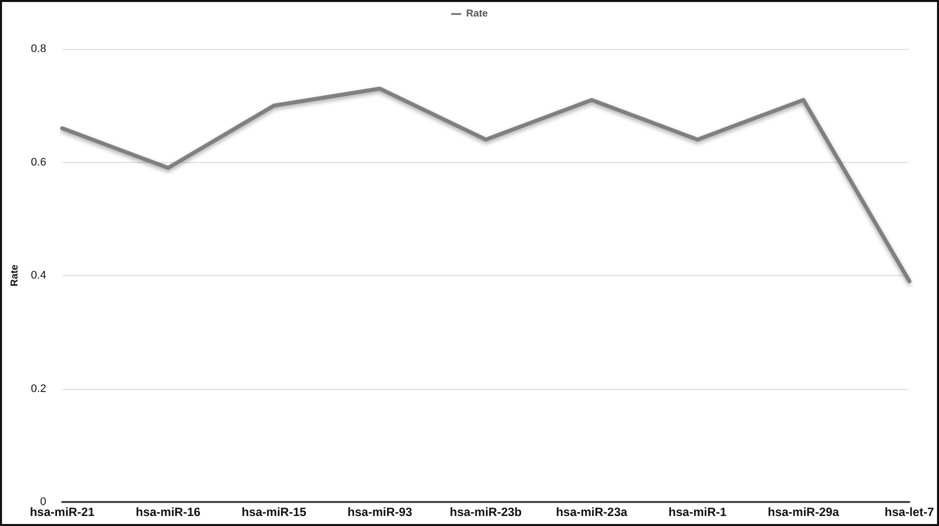 This screenshot has height=526, width=939. Describe the element at coordinates (909, 512) in the screenshot. I see `x-tick-label: hsa-let-7` at that location.